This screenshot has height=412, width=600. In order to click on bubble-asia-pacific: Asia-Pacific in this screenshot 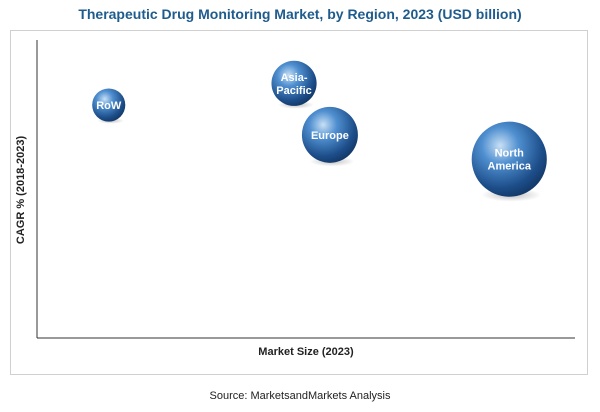, I will do `click(294, 84)`.